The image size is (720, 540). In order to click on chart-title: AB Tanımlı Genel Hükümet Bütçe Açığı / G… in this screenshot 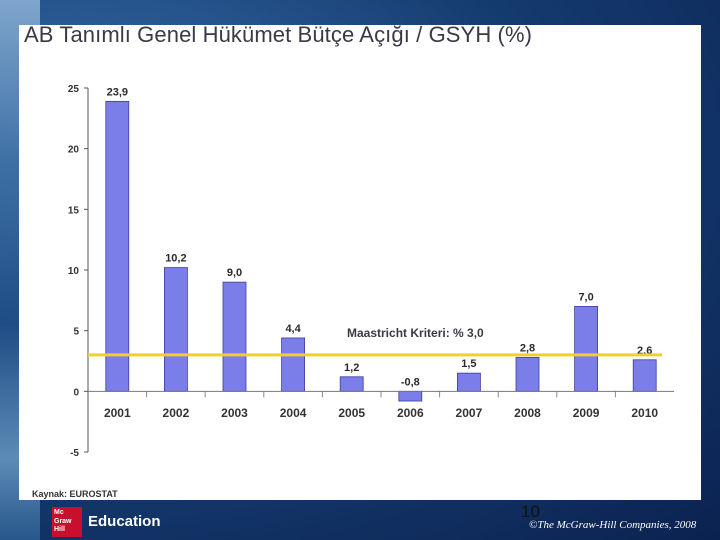, I will do `click(278, 34)`.